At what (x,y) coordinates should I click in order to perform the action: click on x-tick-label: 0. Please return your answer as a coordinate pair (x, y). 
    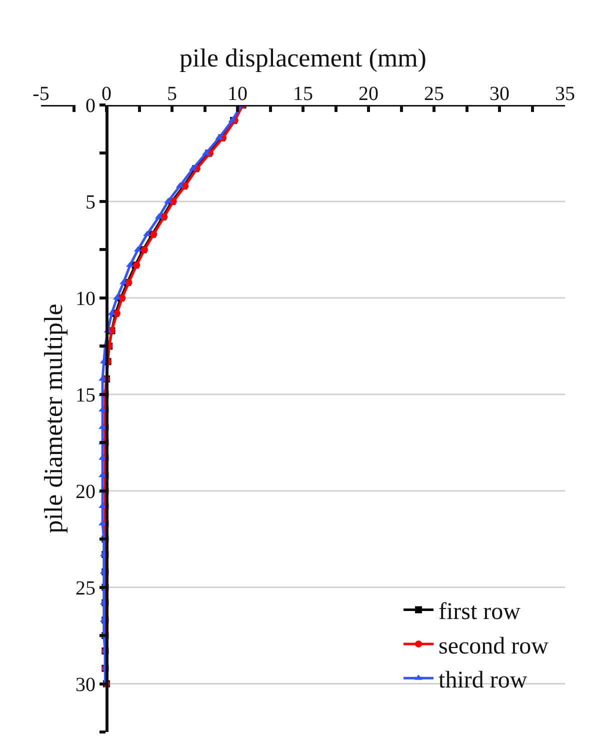
    Looking at the image, I should click on (107, 94).